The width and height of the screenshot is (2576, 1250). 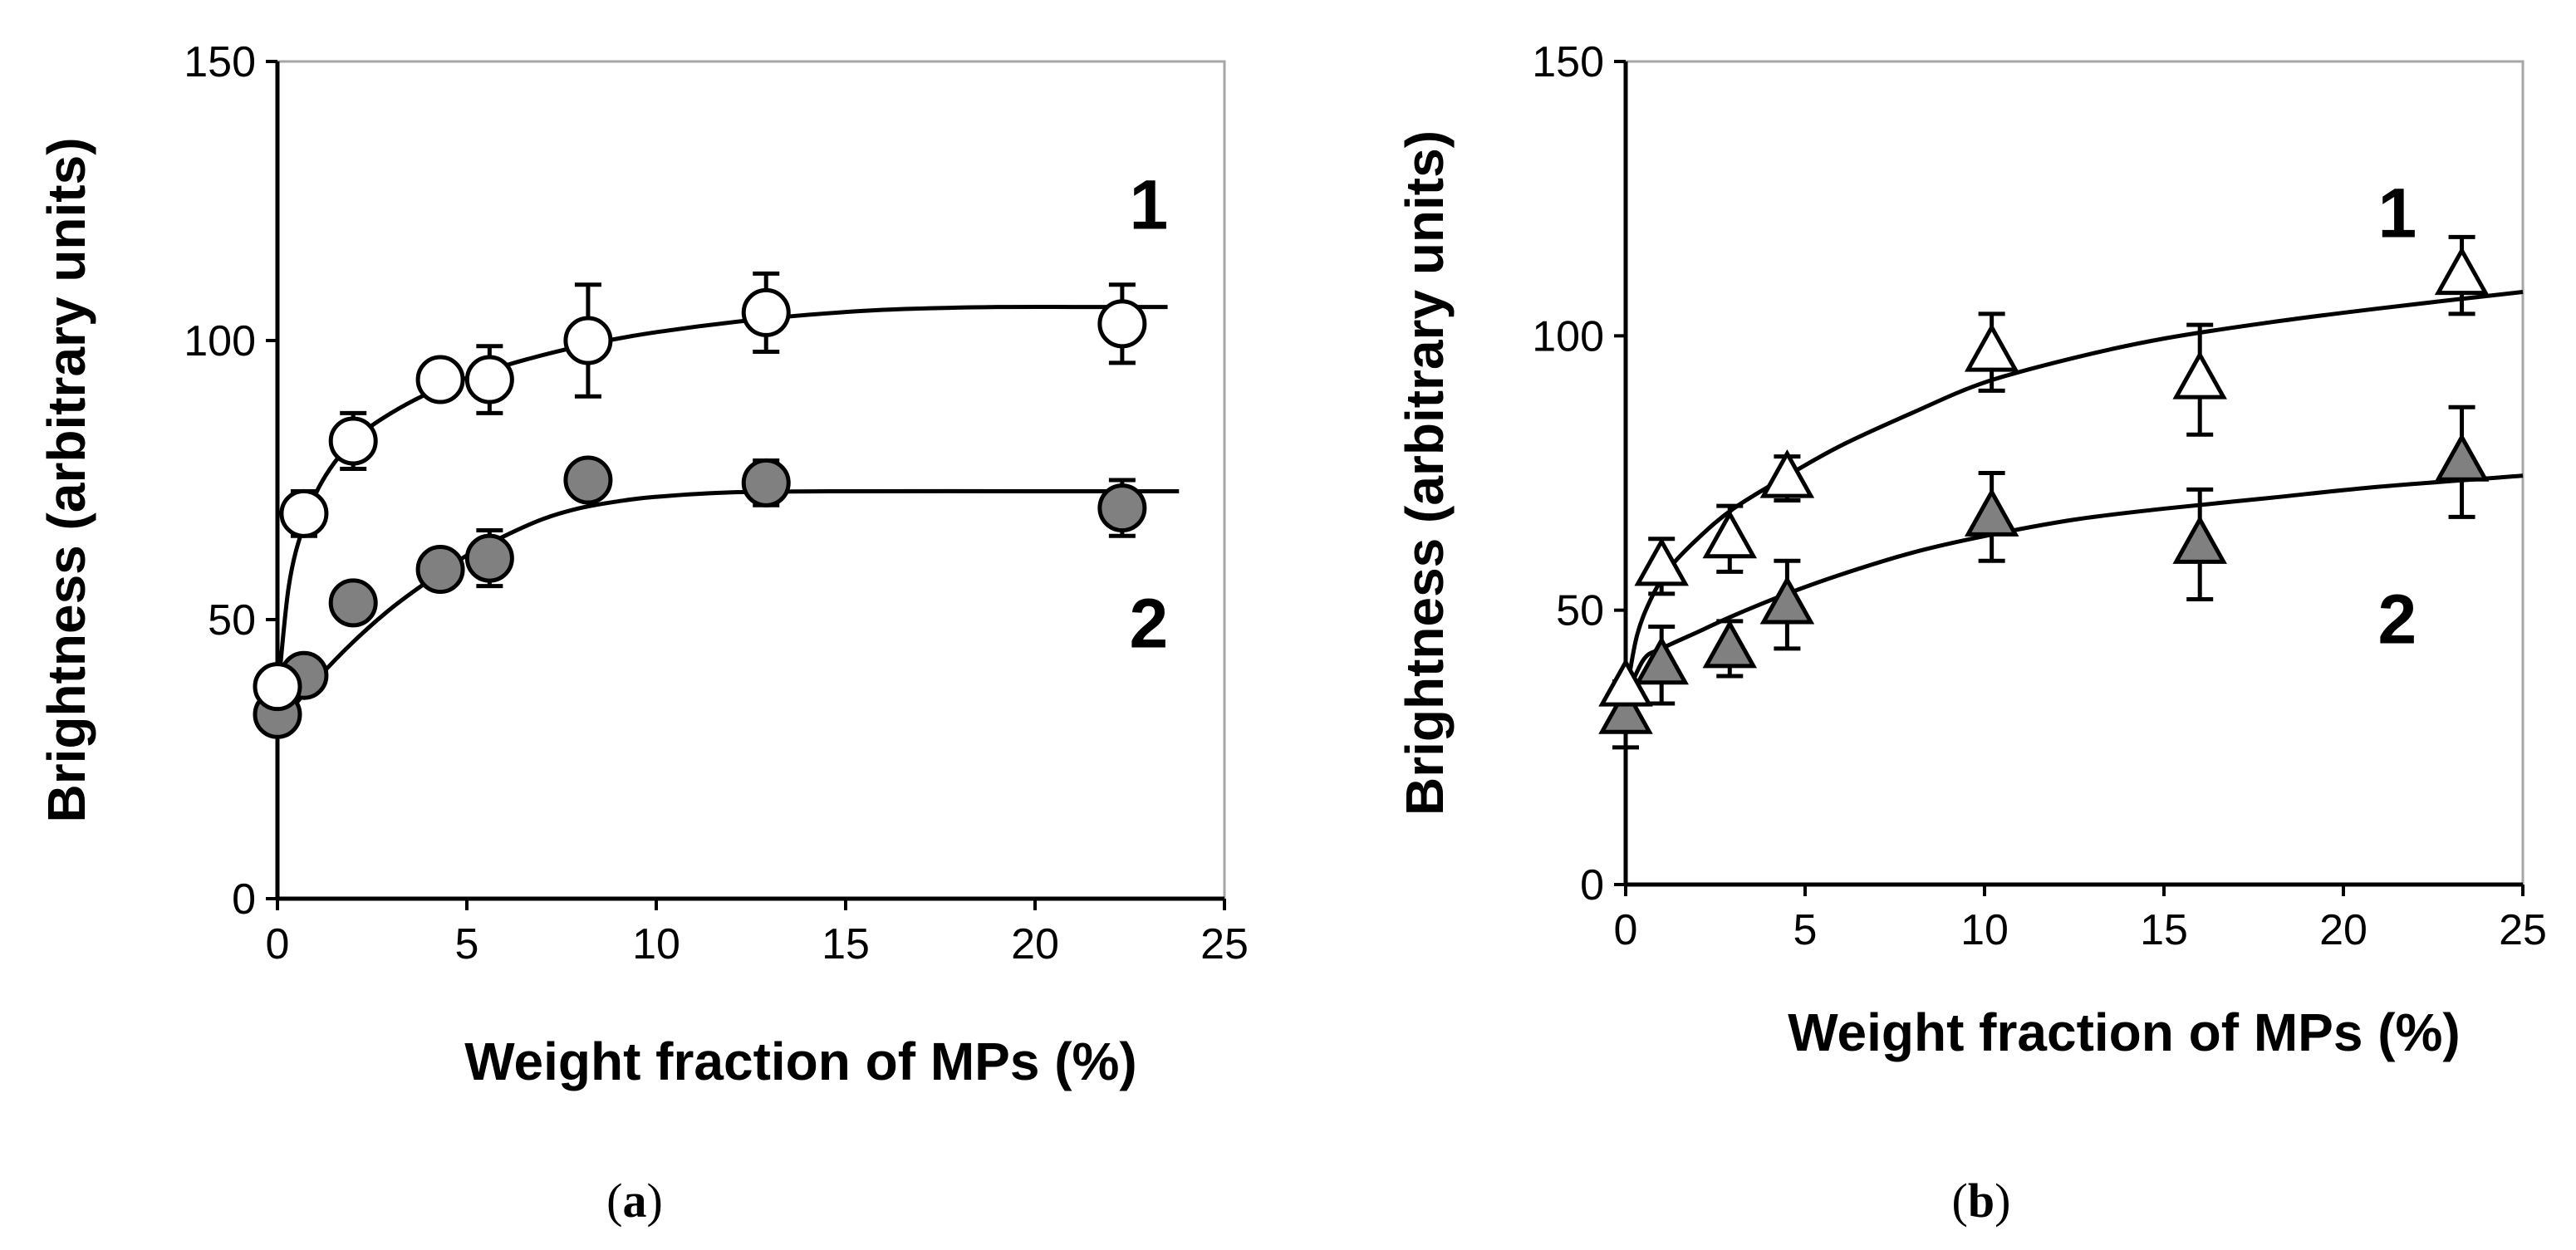 What do you see at coordinates (2523, 930) in the screenshot?
I see `x-tick-label-b-5: 25` at bounding box center [2523, 930].